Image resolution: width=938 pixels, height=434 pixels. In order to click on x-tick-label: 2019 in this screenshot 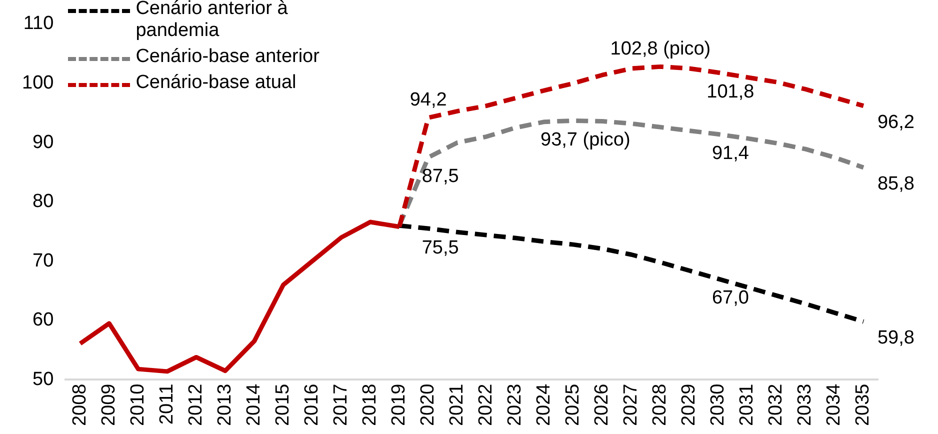, I will do `click(399, 405)`.